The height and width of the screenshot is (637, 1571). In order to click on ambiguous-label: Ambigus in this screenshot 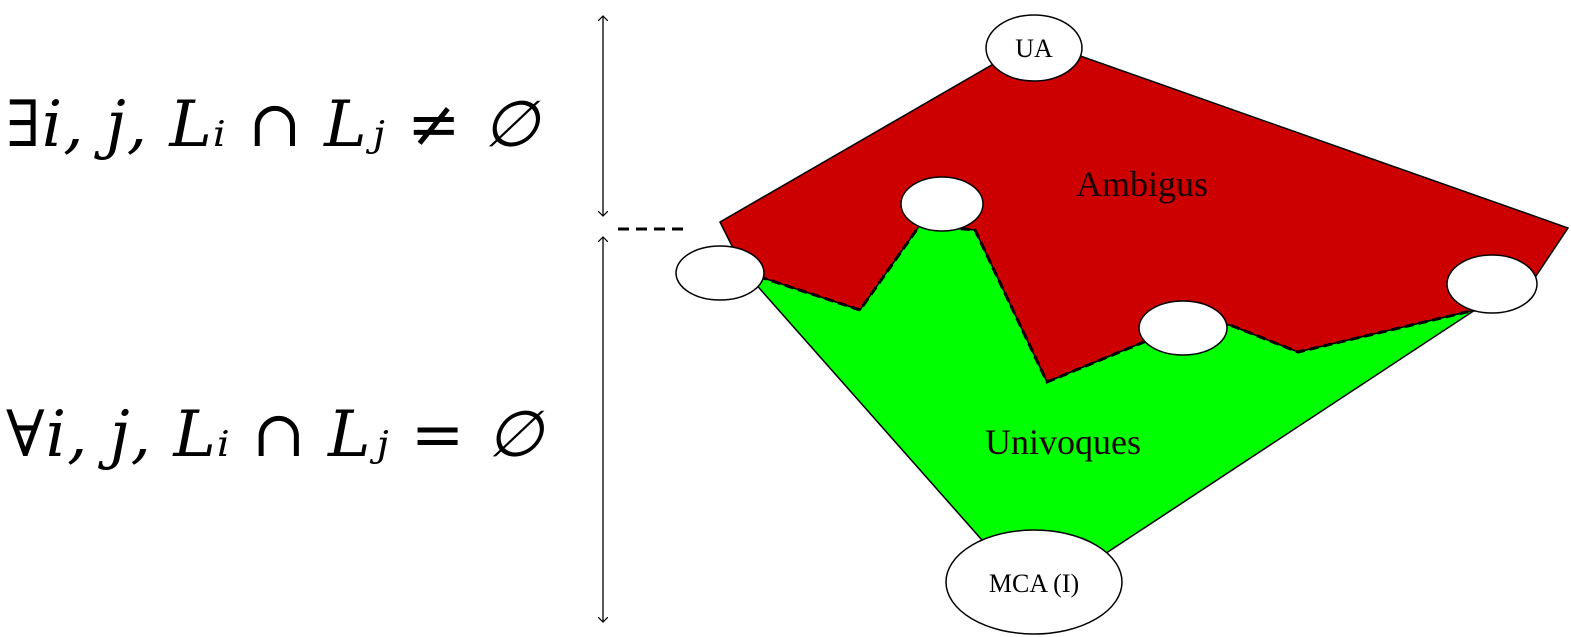, I will do `click(1142, 184)`.